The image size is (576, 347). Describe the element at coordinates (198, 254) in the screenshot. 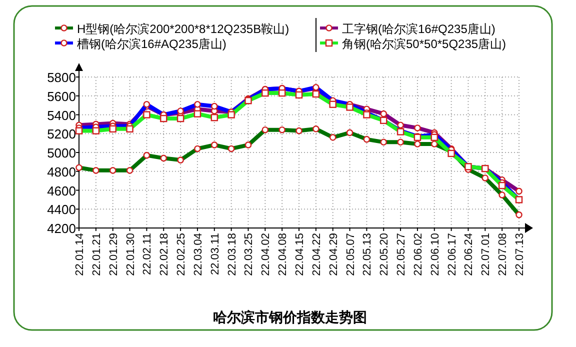

I see `x-tick-label: 22.03.04` at that location.